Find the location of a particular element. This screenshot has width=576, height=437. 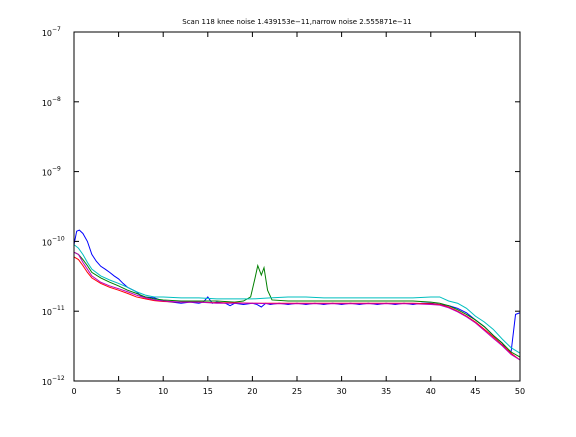

x-tick-label: 50 is located at coordinates (520, 391).